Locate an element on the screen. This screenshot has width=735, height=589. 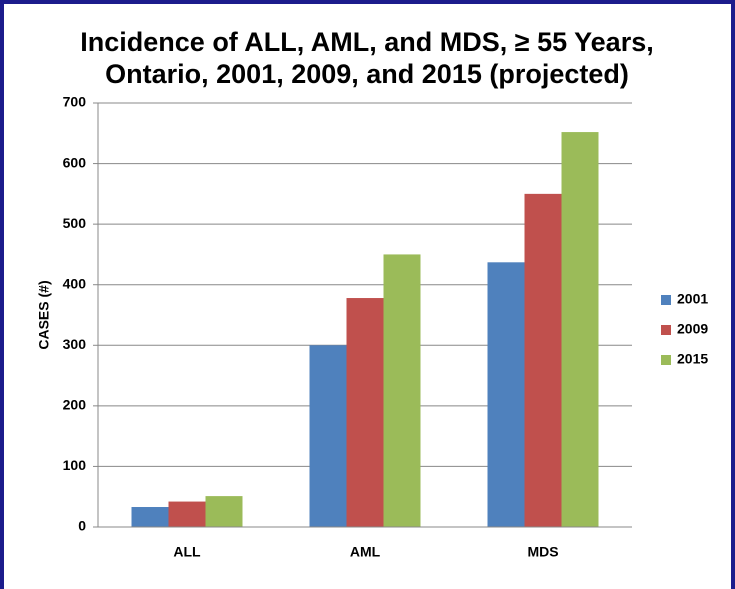
legend-label: 2015 is located at coordinates (692, 359).